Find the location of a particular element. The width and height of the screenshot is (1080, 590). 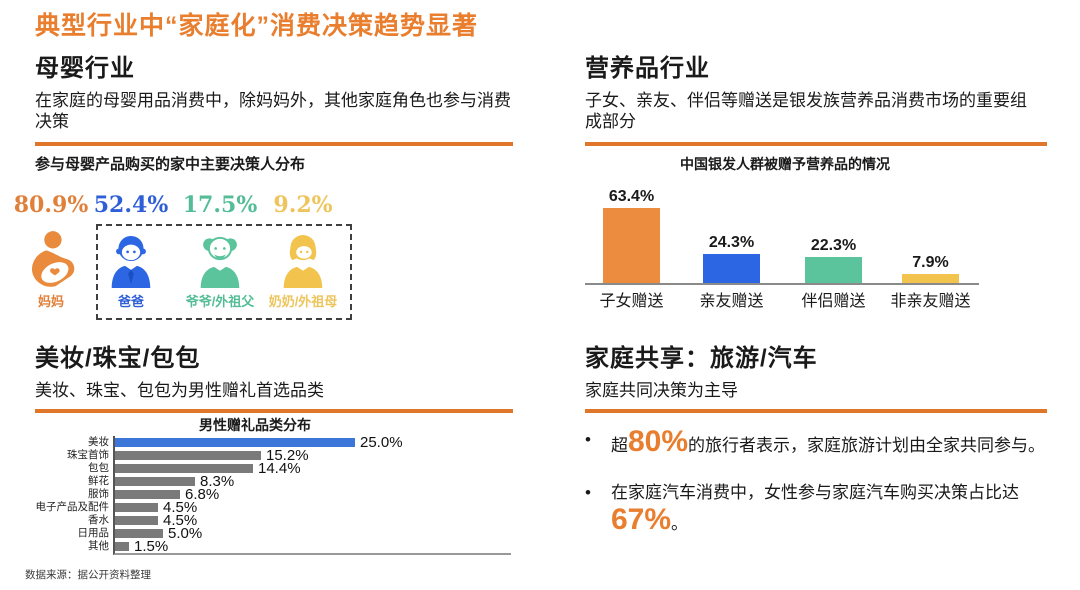

section-heading: 营养品行业 is located at coordinates (647, 68).